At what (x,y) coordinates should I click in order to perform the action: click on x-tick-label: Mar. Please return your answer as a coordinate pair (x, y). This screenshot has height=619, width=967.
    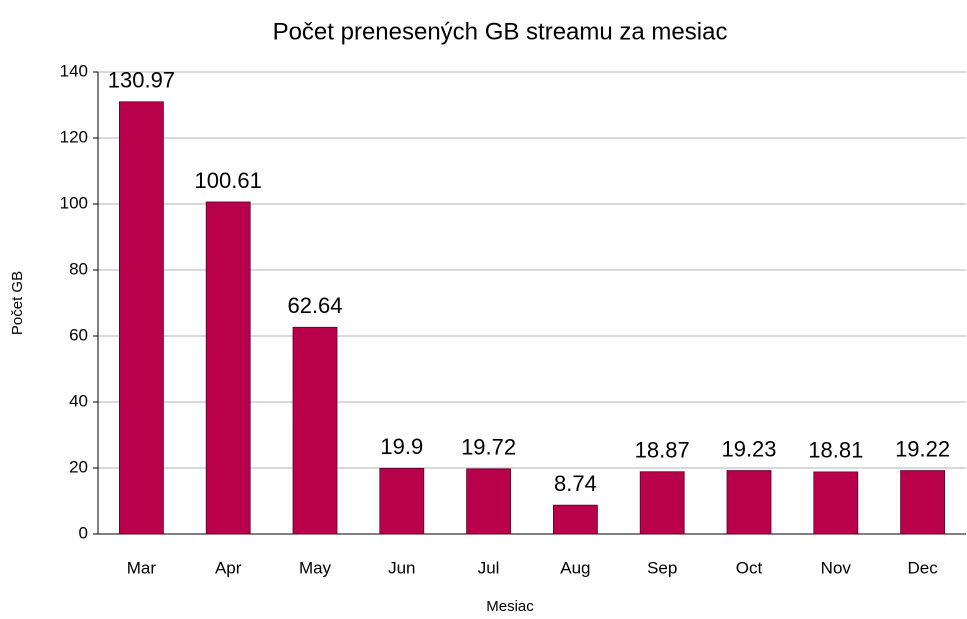
    Looking at the image, I should click on (142, 567).